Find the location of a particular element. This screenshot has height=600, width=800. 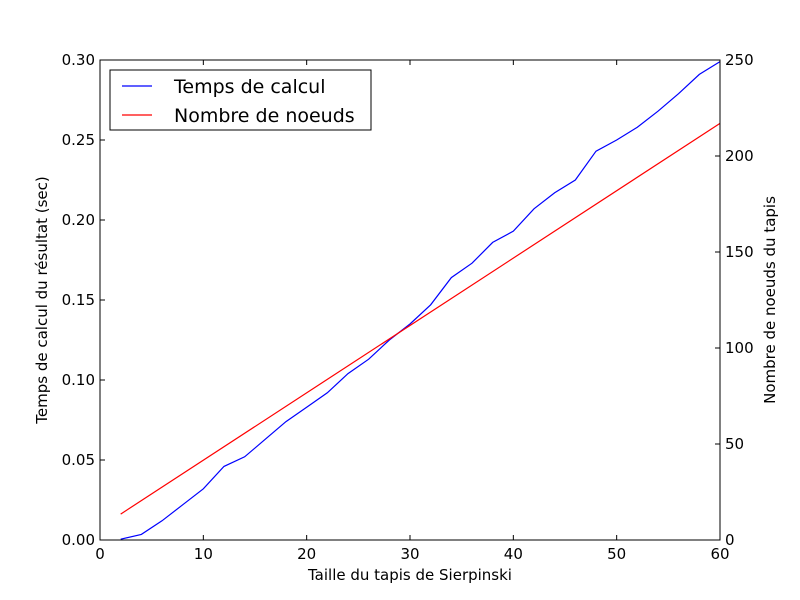

x-axis-label: Taille du tapis de Sierpinski is located at coordinates (409, 575).